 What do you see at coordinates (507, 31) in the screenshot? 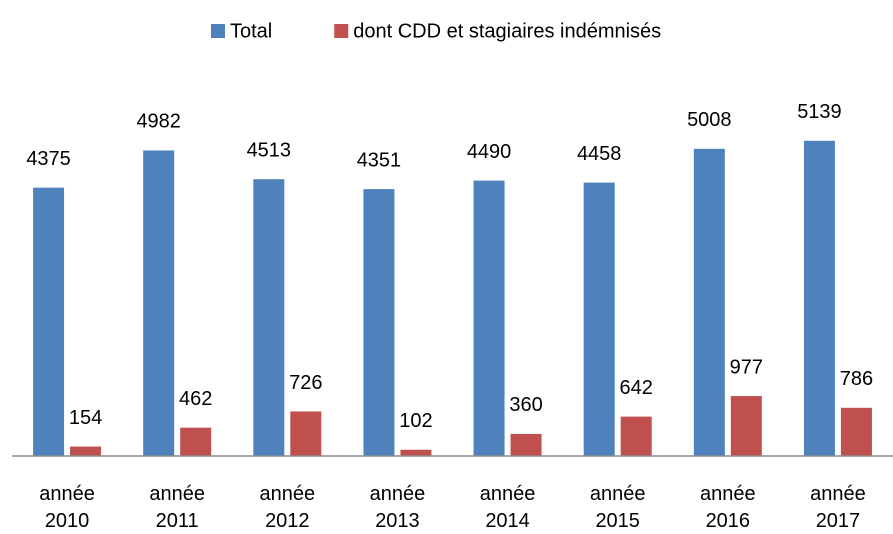
I see `legend-label: dont CDD et stagiaires indémnisés` at bounding box center [507, 31].